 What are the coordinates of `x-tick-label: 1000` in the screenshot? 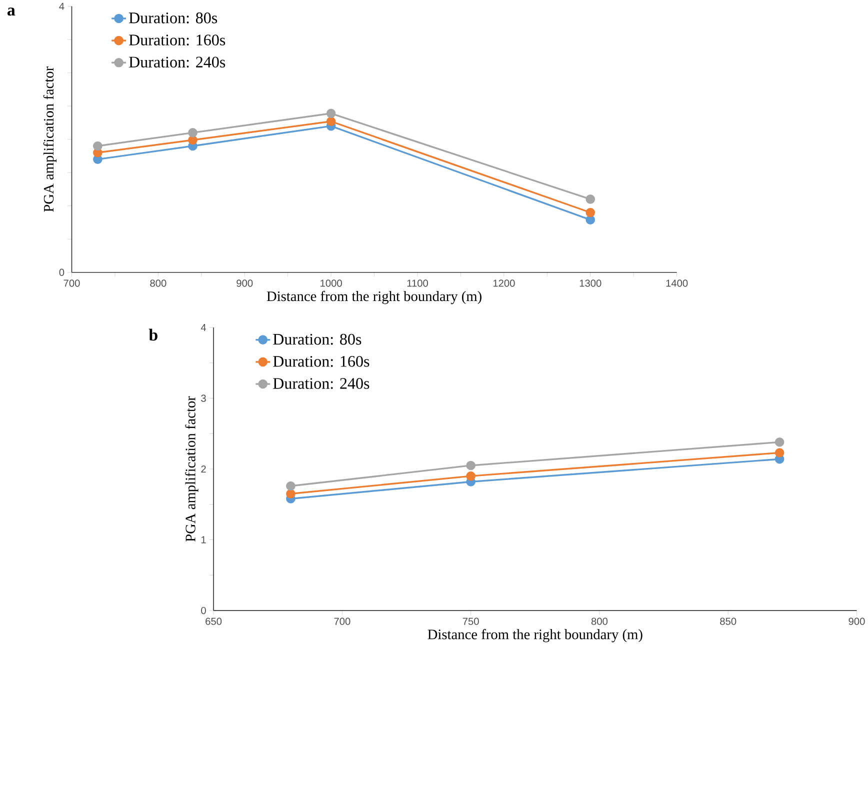 It's located at (331, 283).